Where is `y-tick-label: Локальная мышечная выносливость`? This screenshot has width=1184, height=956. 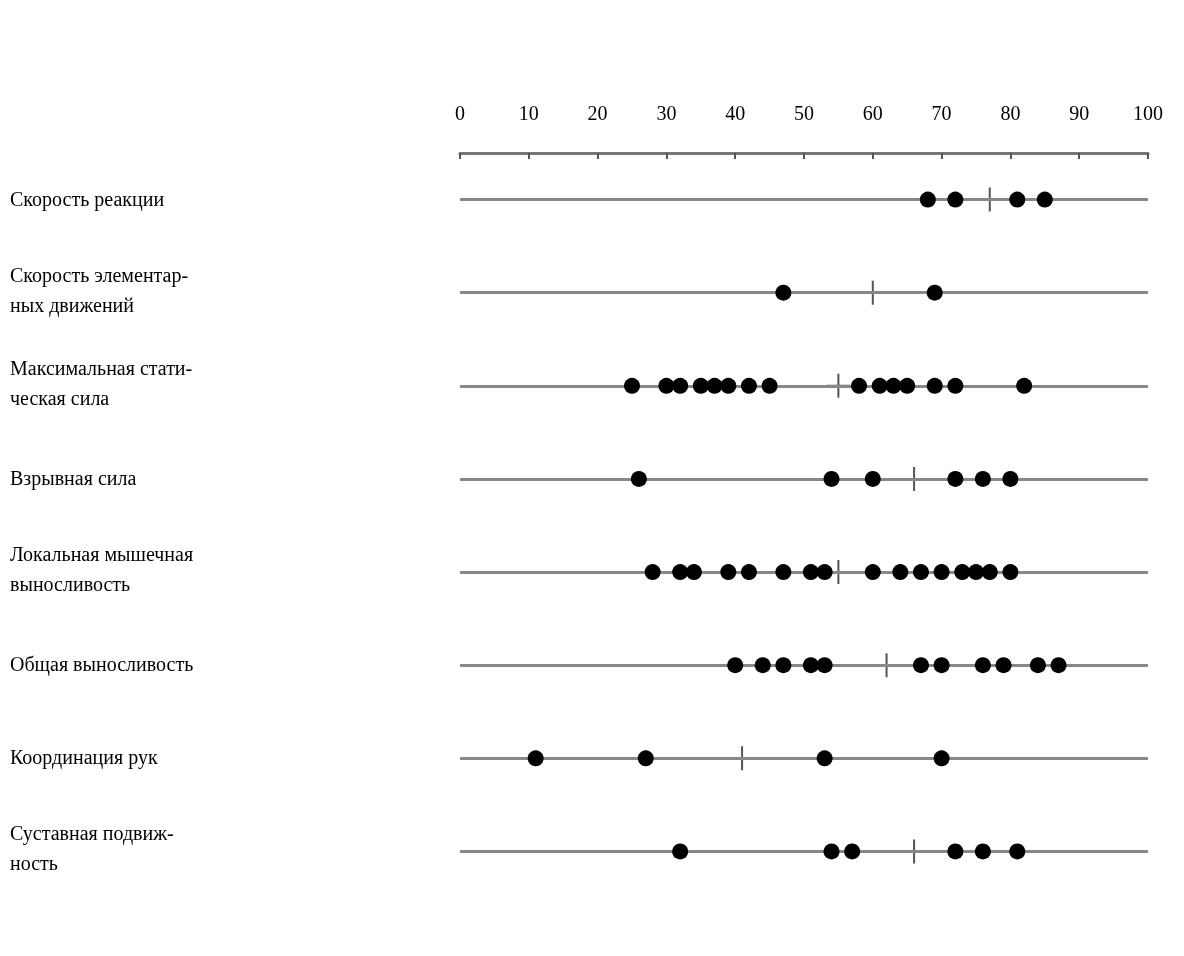 y-tick-label: Локальная мышечная выносливость is located at coordinates (102, 570).